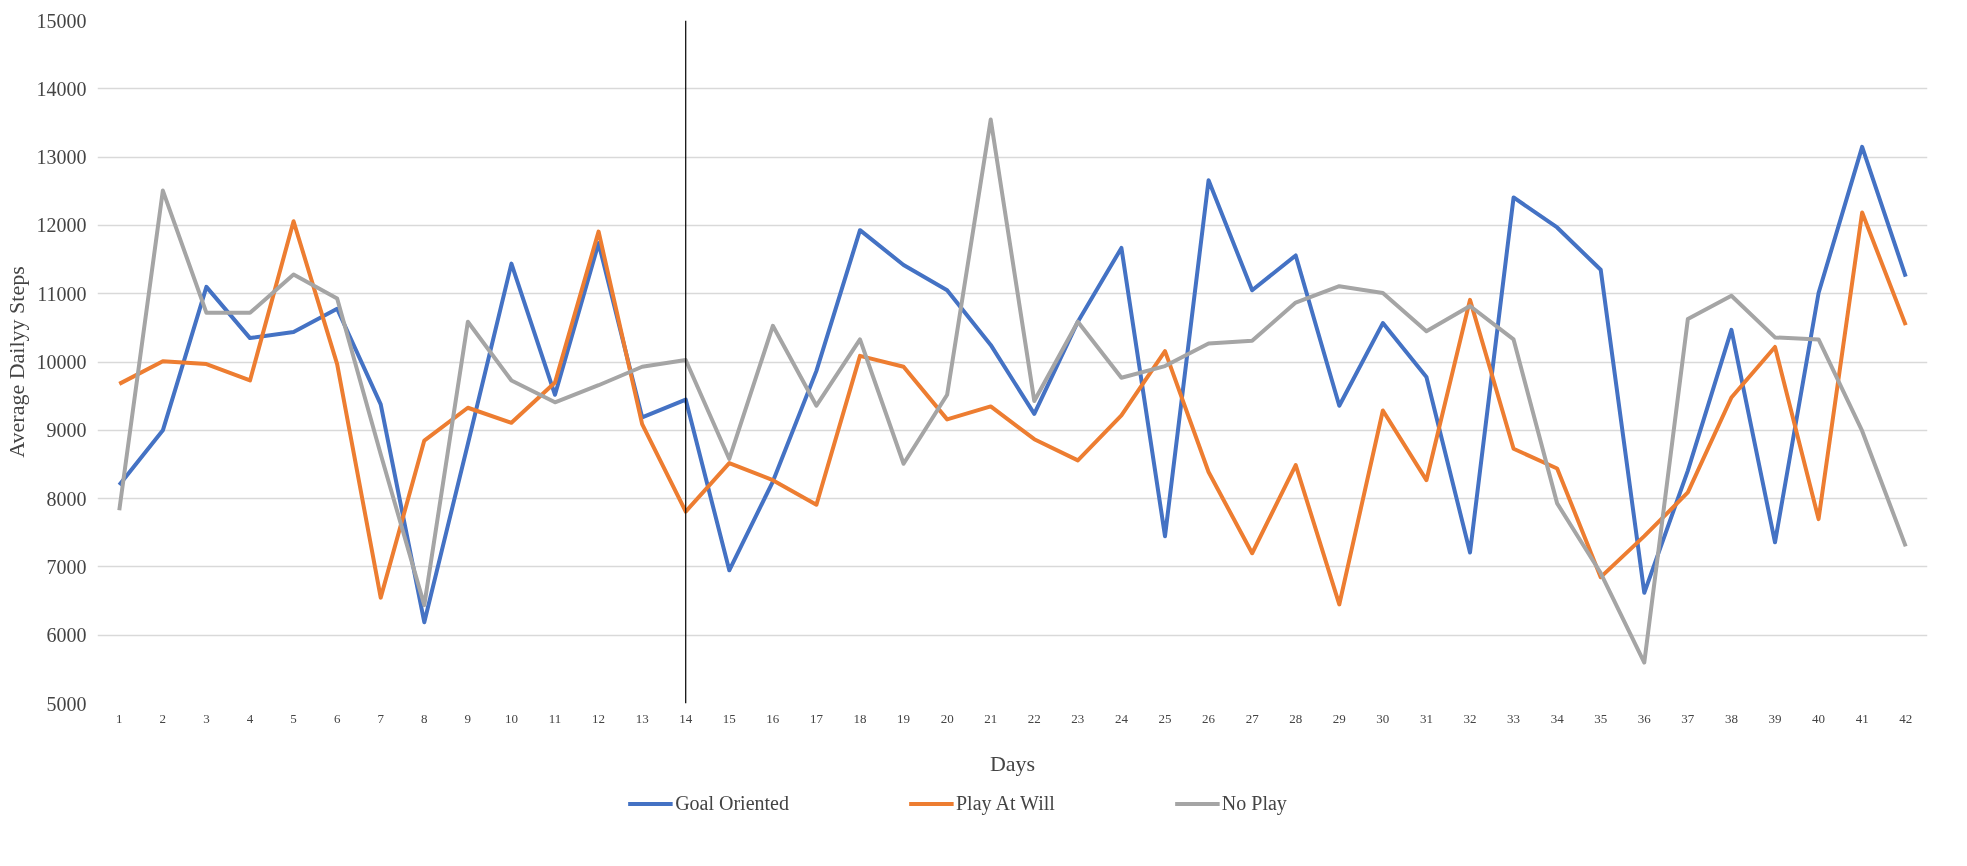  What do you see at coordinates (1426, 718) in the screenshot?
I see `x-tick-label: 31` at bounding box center [1426, 718].